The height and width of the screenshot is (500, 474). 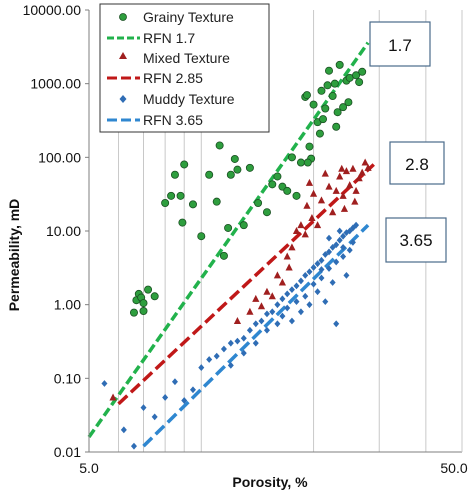 What do you see at coordinates (14, 255) in the screenshot?
I see `y-axis-title: Permeability, mD` at bounding box center [14, 255].